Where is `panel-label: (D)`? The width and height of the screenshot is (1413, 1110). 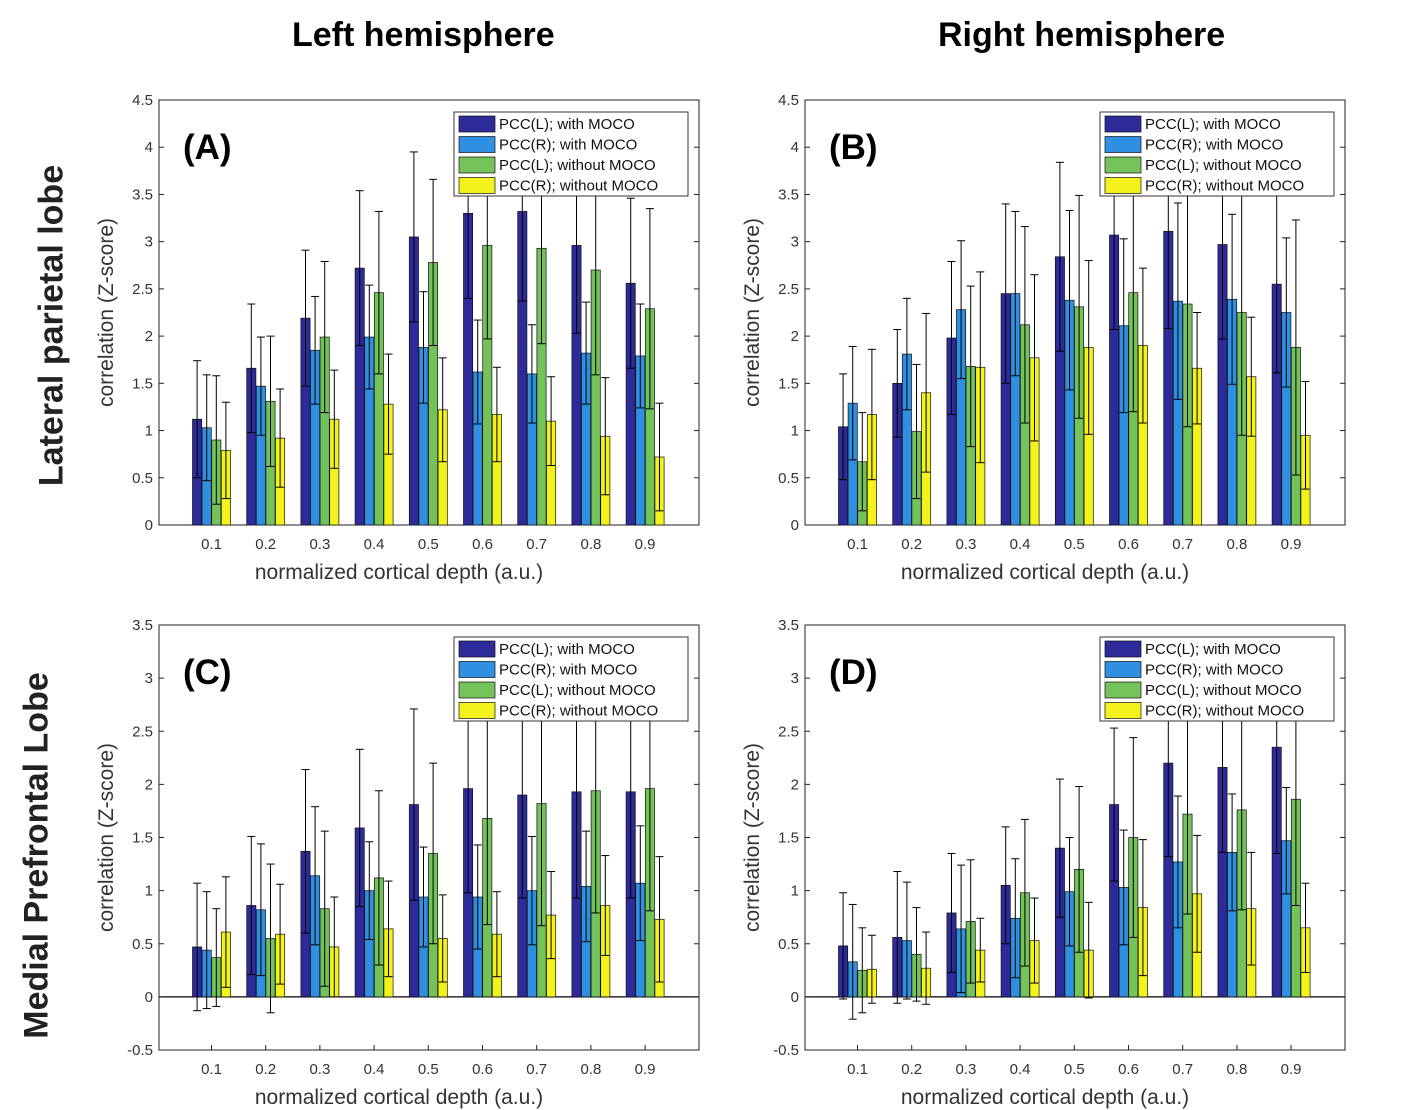
panel-label: (D) is located at coordinates (853, 672).